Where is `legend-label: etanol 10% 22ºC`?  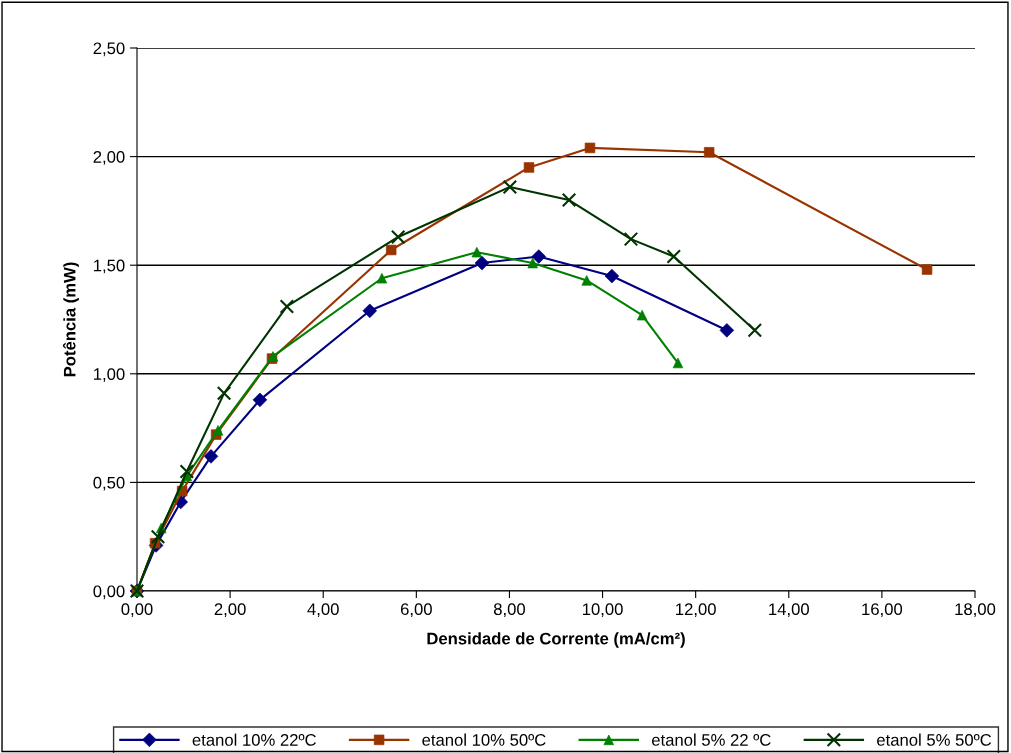
legend-label: etanol 10% 22ºC is located at coordinates (254, 739).